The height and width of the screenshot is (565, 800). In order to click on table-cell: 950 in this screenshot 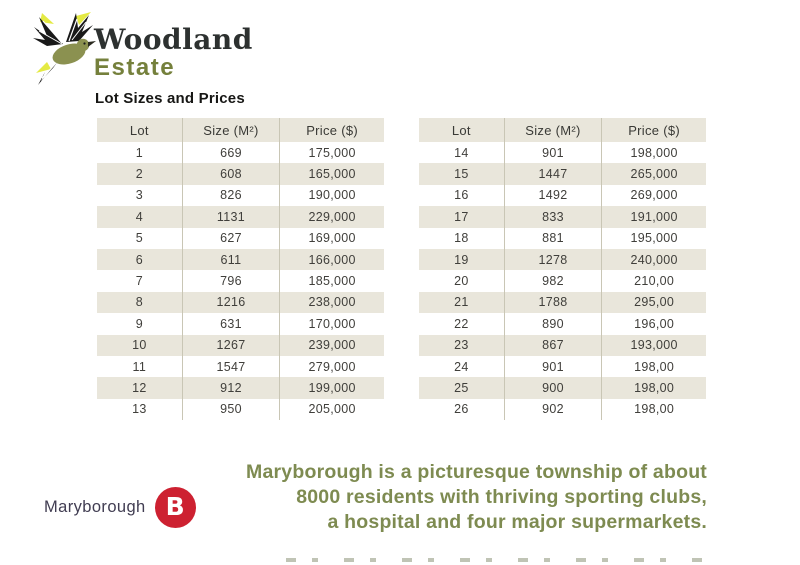, I will do `click(230, 409)`.